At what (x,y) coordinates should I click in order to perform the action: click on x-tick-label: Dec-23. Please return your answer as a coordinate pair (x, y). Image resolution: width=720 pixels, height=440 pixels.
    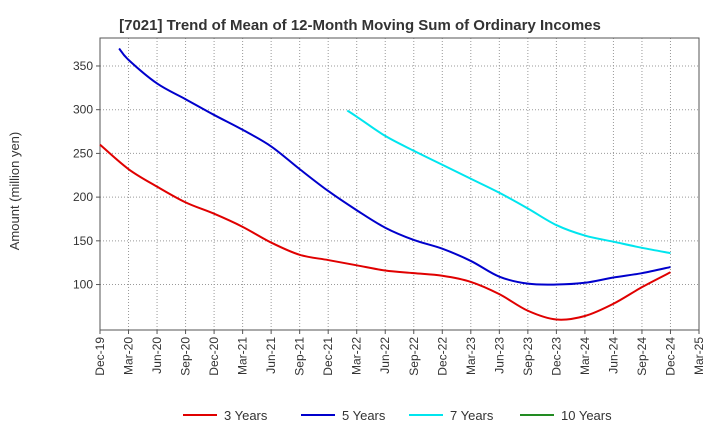
    Looking at the image, I should click on (556, 356).